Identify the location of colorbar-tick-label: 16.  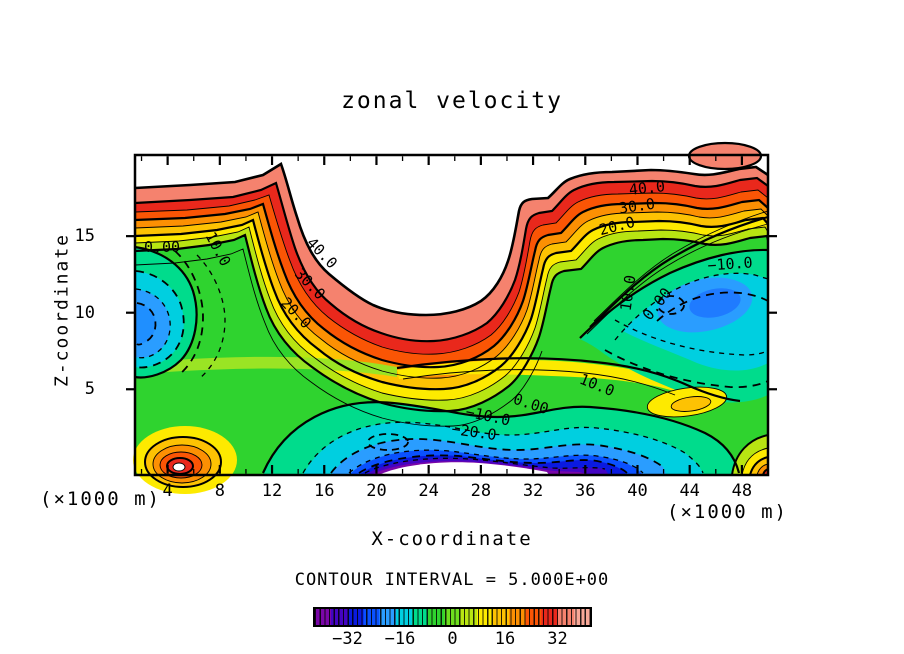
(505, 639).